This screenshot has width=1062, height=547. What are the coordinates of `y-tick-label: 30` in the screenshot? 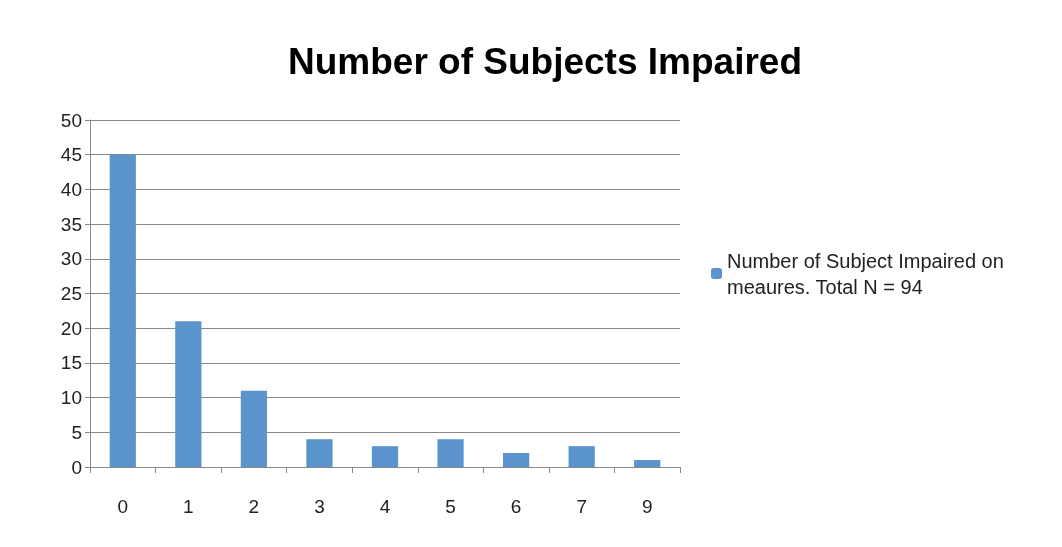 It's located at (71, 259).